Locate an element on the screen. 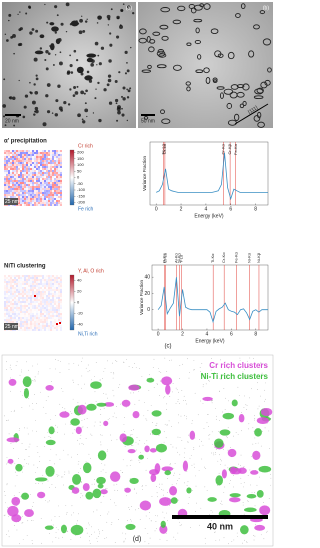 The height and width of the screenshot is (548, 320). x-tick-label: 0 is located at coordinates (156, 209).